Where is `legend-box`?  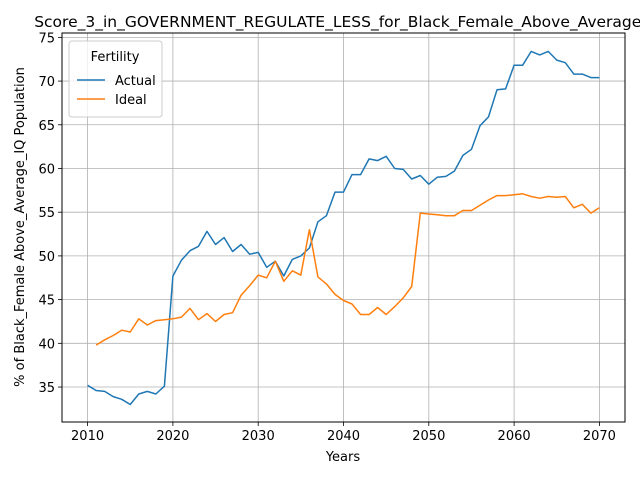 legend-box is located at coordinates (115, 79).